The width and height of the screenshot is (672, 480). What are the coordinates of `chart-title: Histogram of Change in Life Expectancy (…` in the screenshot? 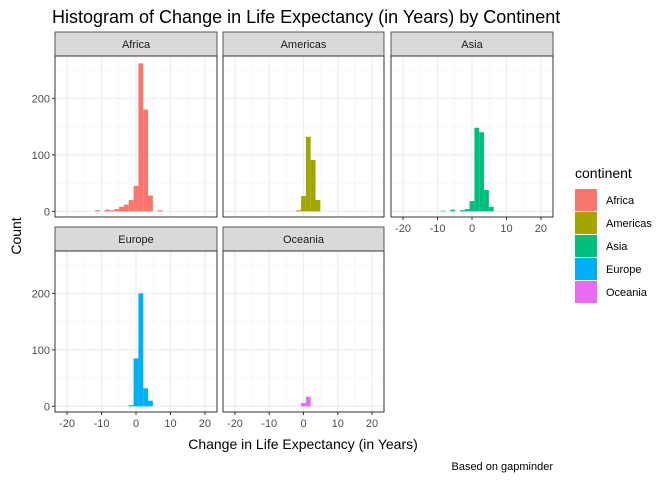 It's located at (306, 17).